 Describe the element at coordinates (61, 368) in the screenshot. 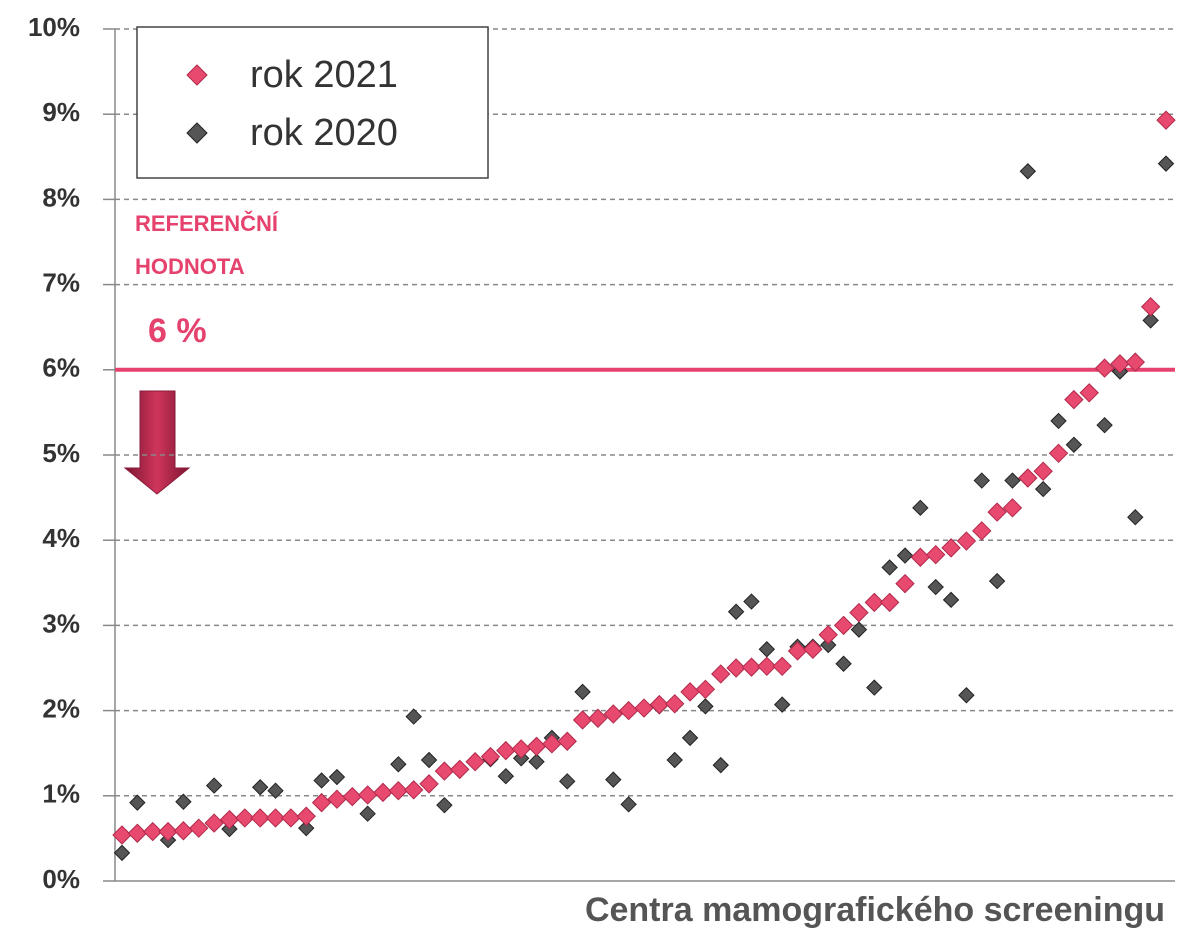

I see `y-tick-label: 6%` at that location.